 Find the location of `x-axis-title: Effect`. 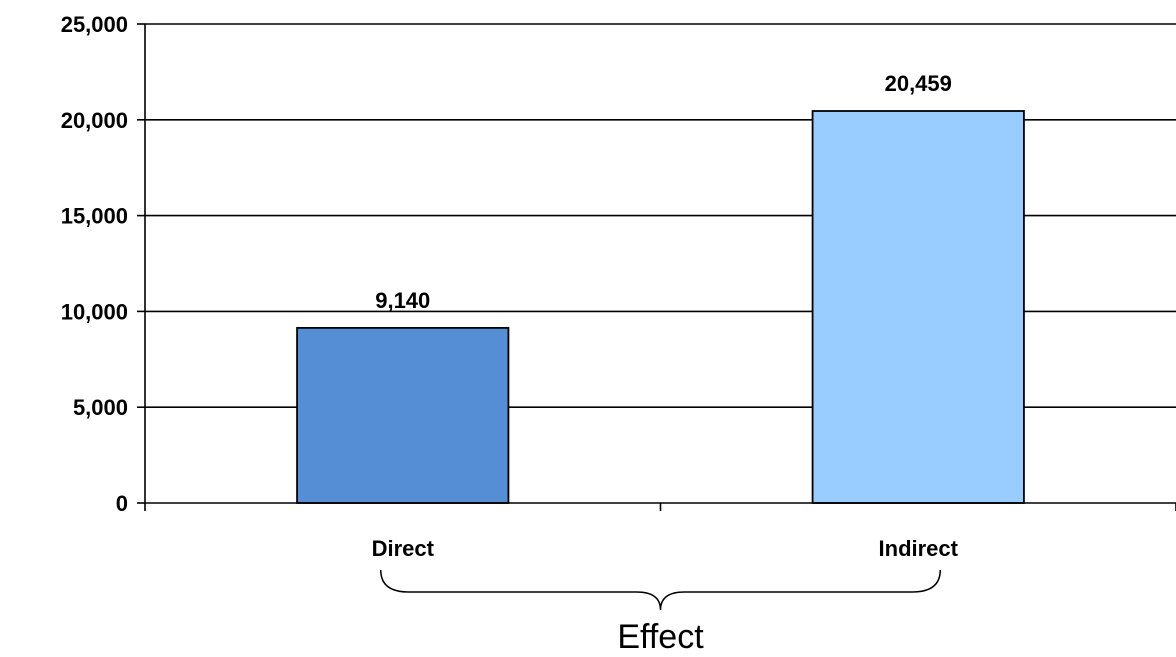

x-axis-title: Effect is located at coordinates (660, 637).